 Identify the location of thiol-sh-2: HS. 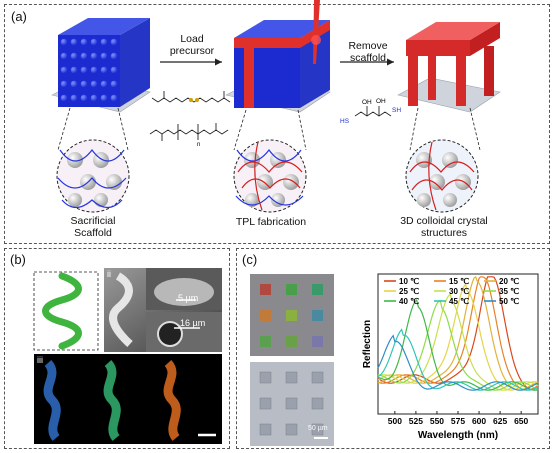
(345, 121).